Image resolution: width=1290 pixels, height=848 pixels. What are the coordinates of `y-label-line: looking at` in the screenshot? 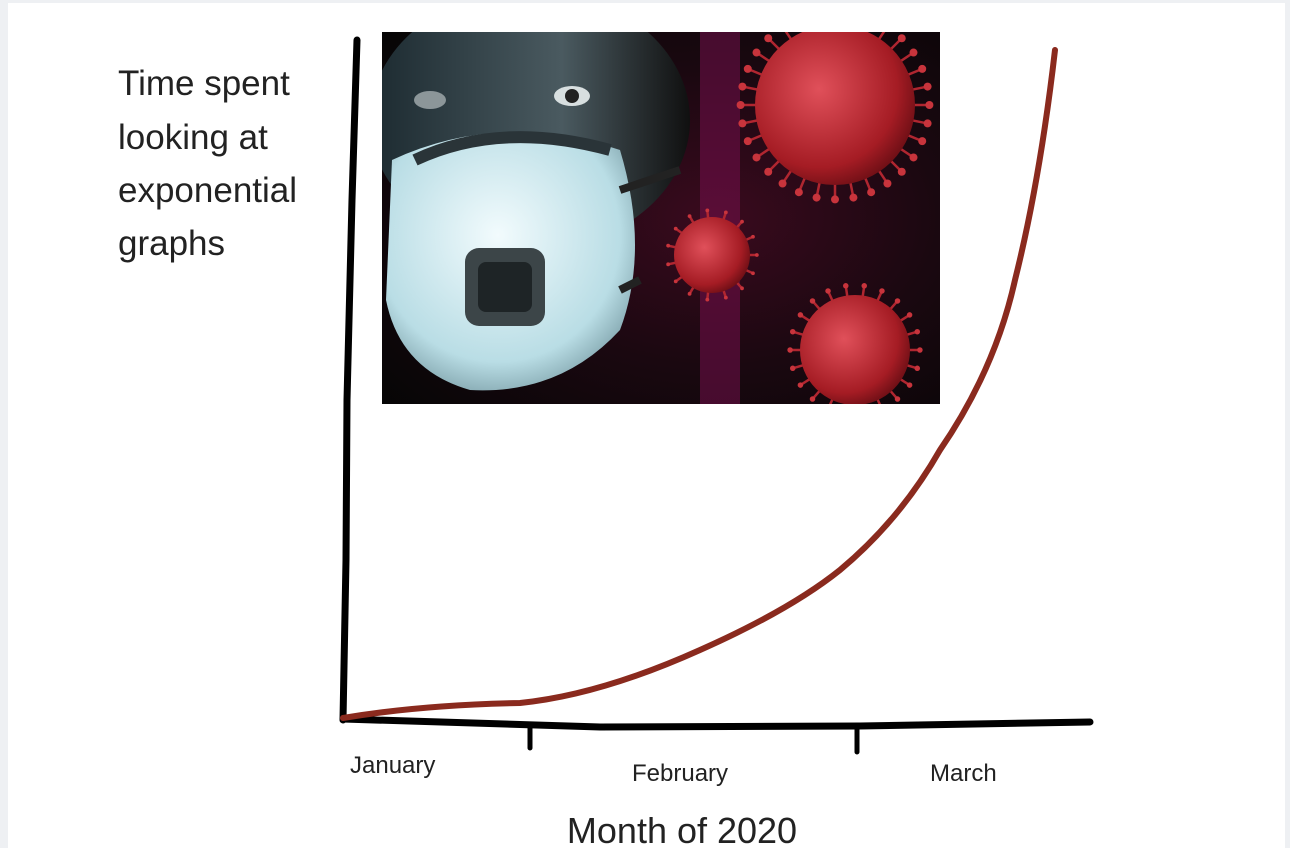 It's located at (193, 137).